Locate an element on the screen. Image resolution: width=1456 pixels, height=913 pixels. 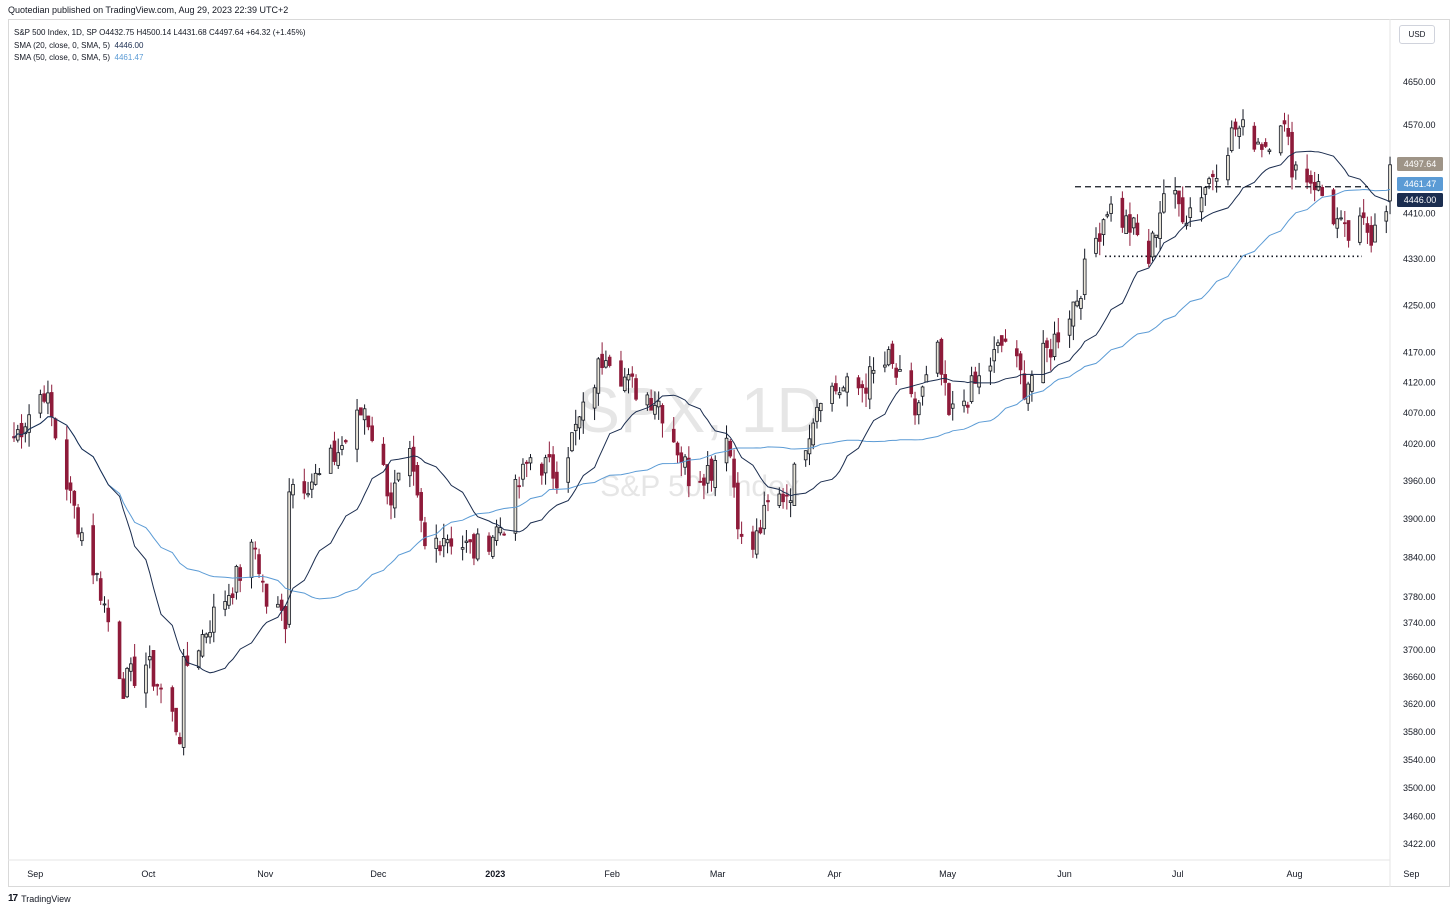
price-label-close-text: 4497.64 is located at coordinates (1420, 164).